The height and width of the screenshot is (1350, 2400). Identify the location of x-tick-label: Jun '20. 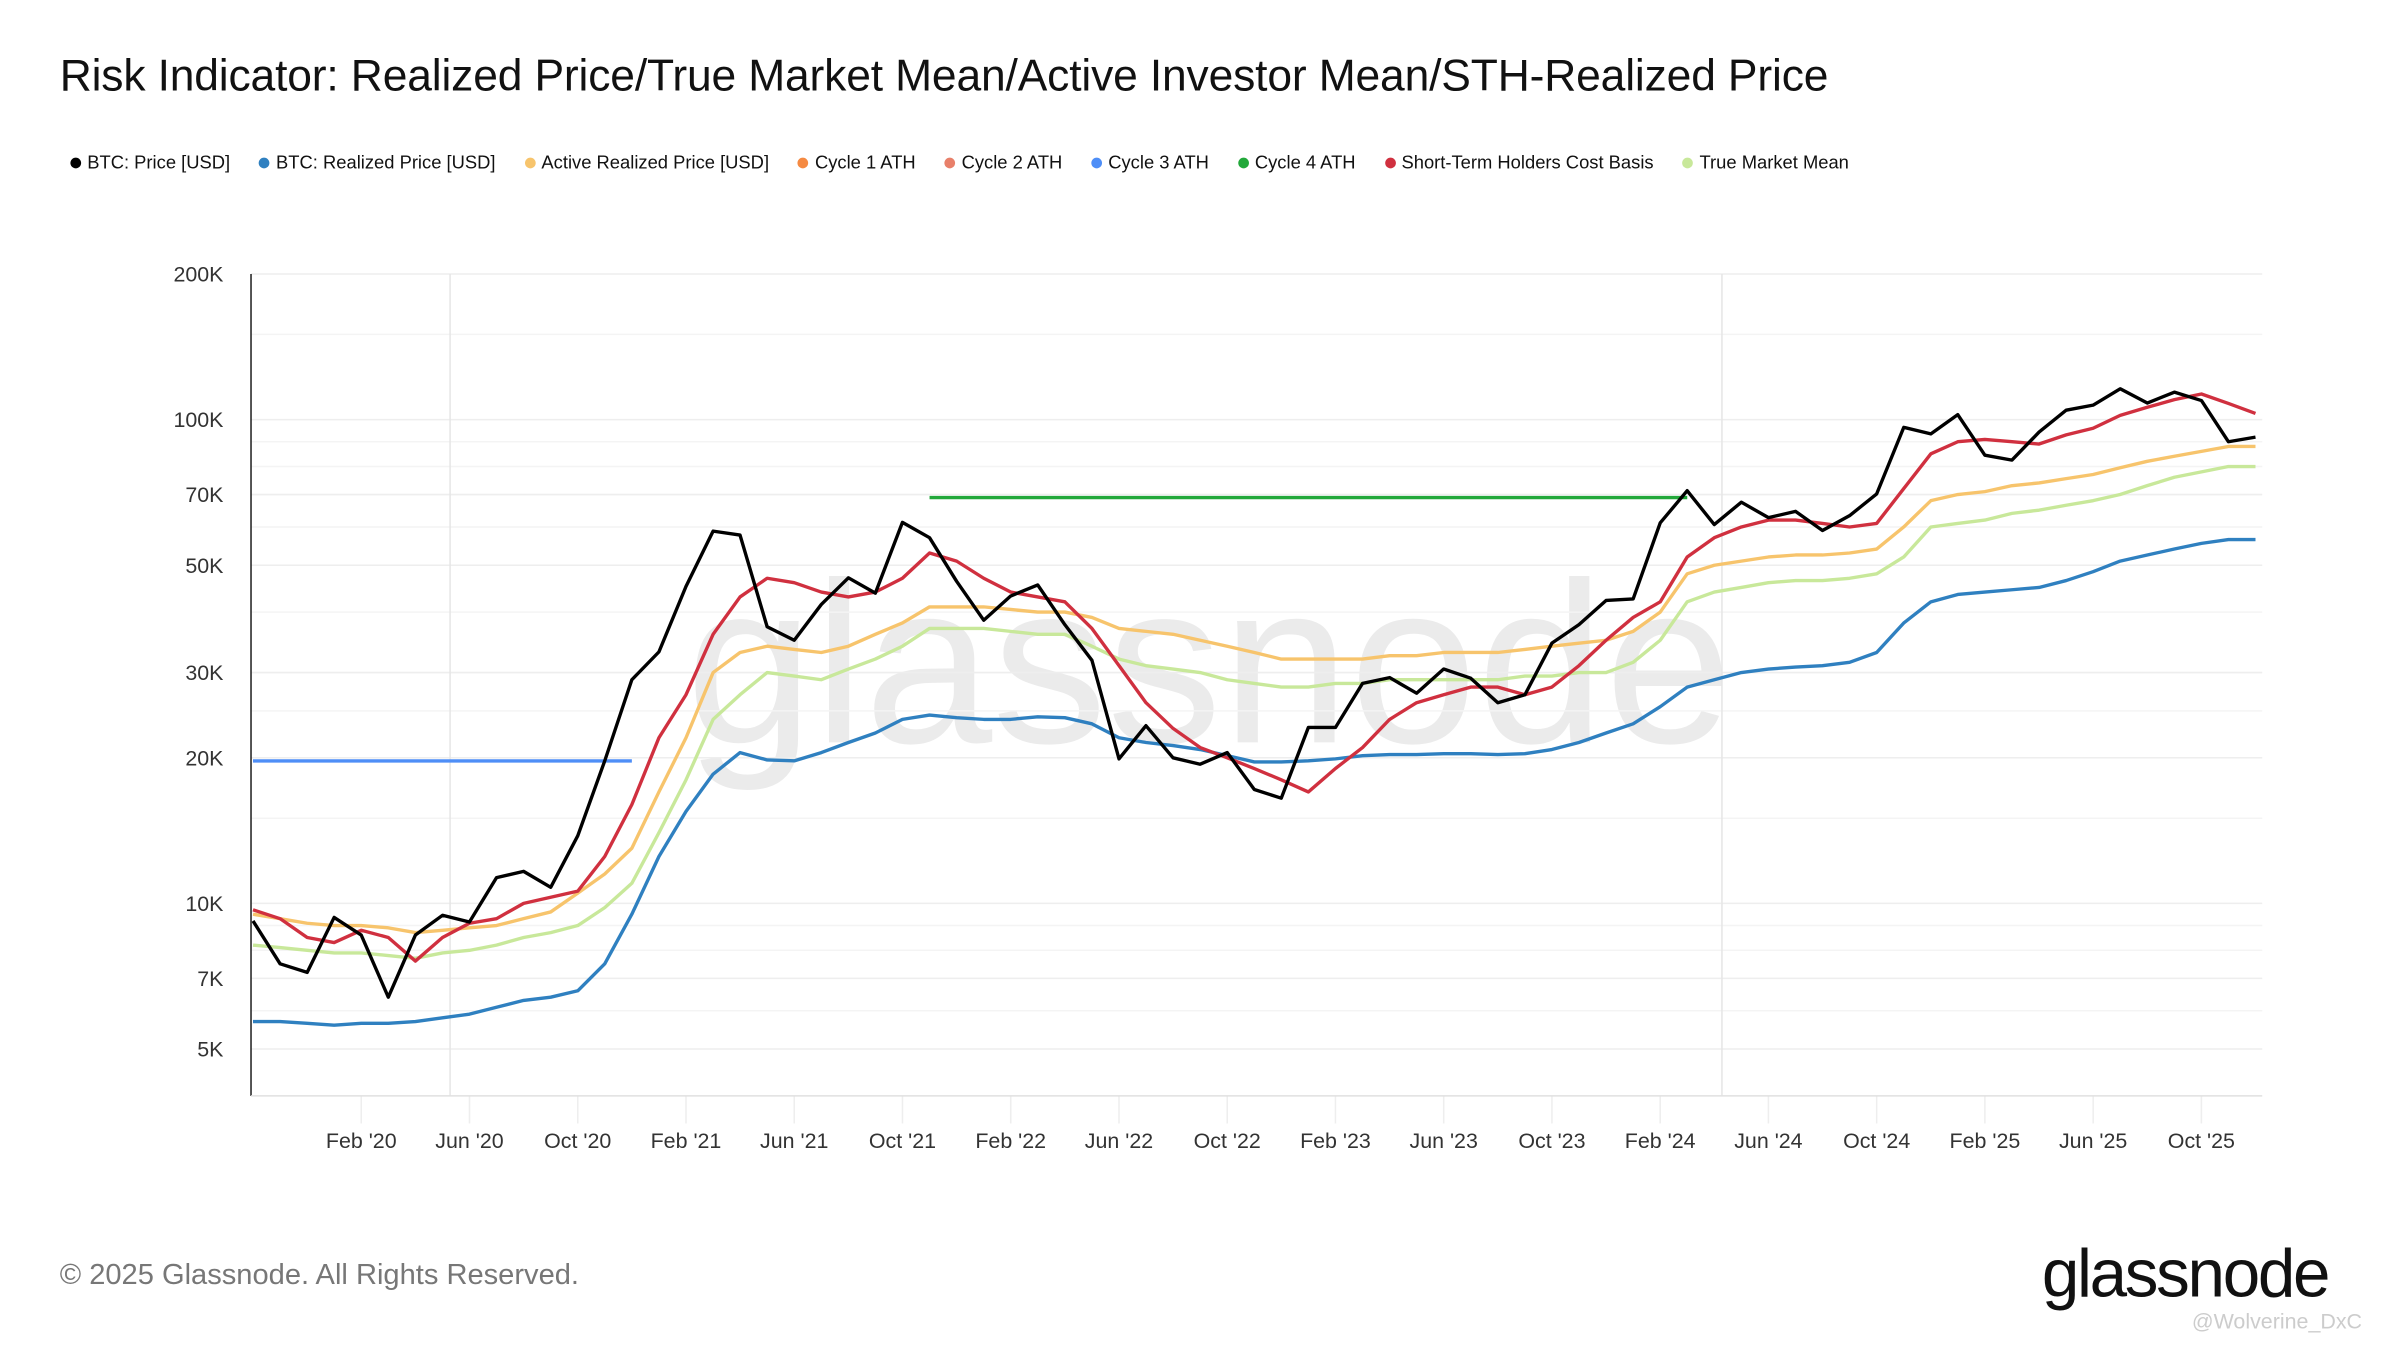
(469, 1141).